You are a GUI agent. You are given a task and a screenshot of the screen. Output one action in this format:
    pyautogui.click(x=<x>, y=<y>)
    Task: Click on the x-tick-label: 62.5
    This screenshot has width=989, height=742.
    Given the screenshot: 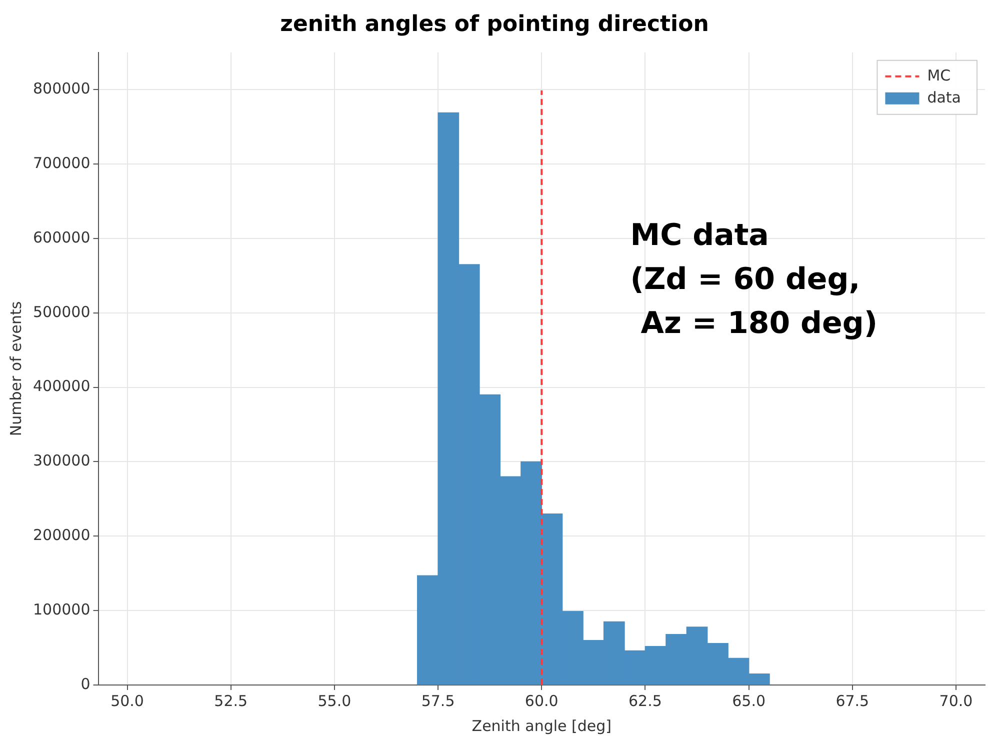 What is the action you would take?
    pyautogui.click(x=645, y=701)
    